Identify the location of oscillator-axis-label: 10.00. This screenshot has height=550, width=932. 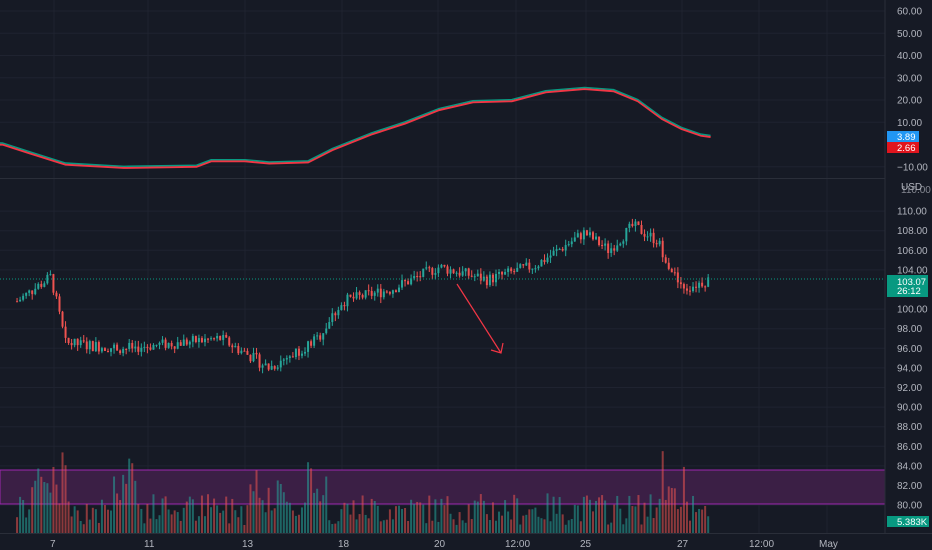
(909, 123).